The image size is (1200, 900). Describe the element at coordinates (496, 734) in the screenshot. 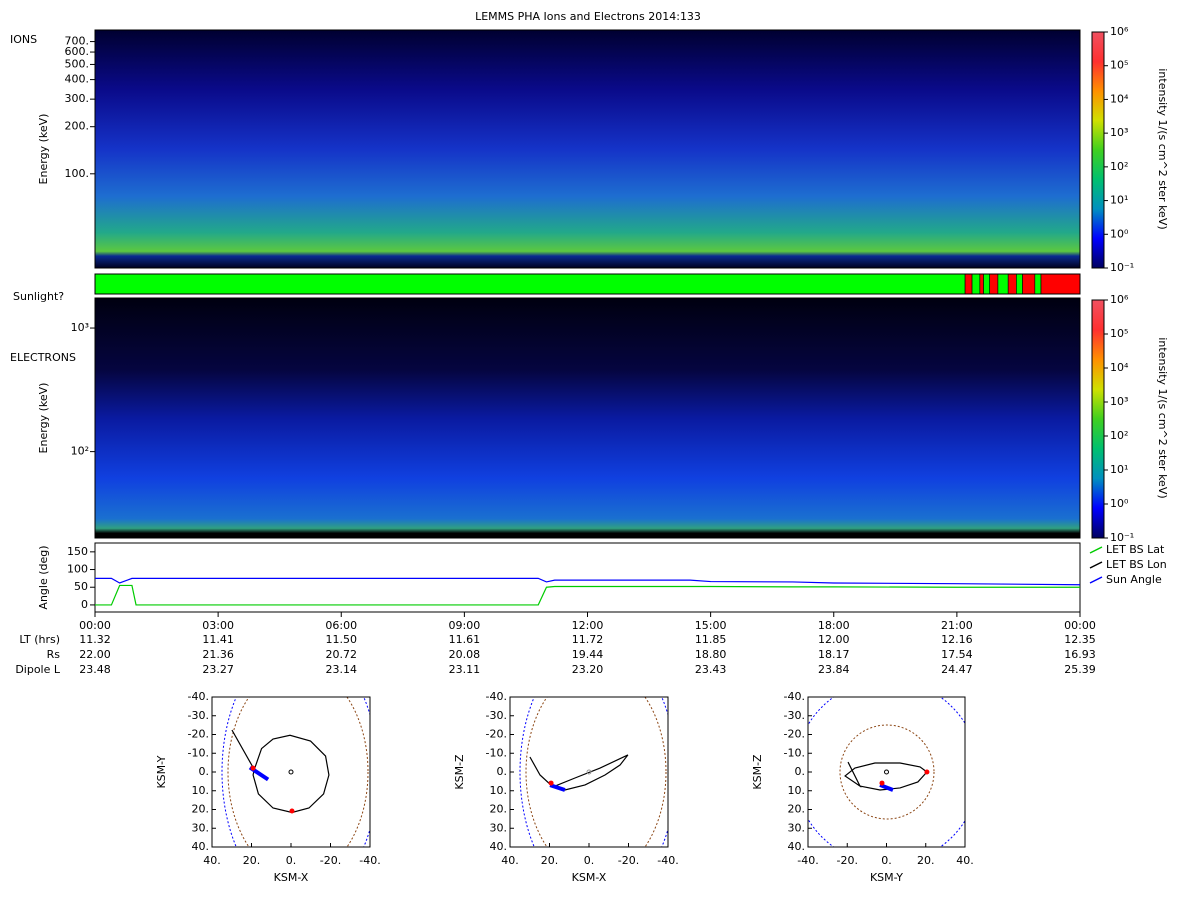

I see `y-tick-label: -20.` at that location.